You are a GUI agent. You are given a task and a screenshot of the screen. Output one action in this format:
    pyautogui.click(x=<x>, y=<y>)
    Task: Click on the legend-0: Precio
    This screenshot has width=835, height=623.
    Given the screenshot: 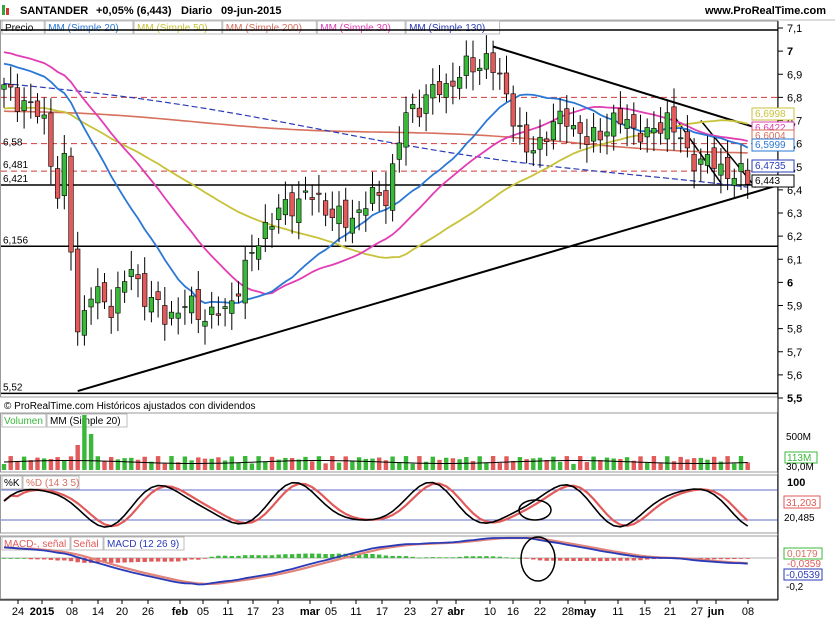 What is the action you would take?
    pyautogui.click(x=19, y=28)
    